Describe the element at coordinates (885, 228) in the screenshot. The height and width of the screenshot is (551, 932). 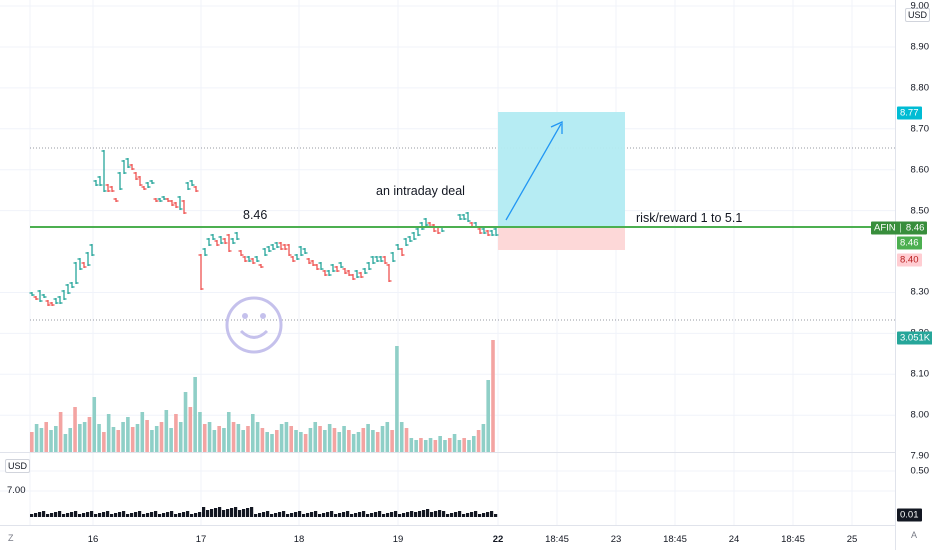
I see `symbol-name: AFIN` at that location.